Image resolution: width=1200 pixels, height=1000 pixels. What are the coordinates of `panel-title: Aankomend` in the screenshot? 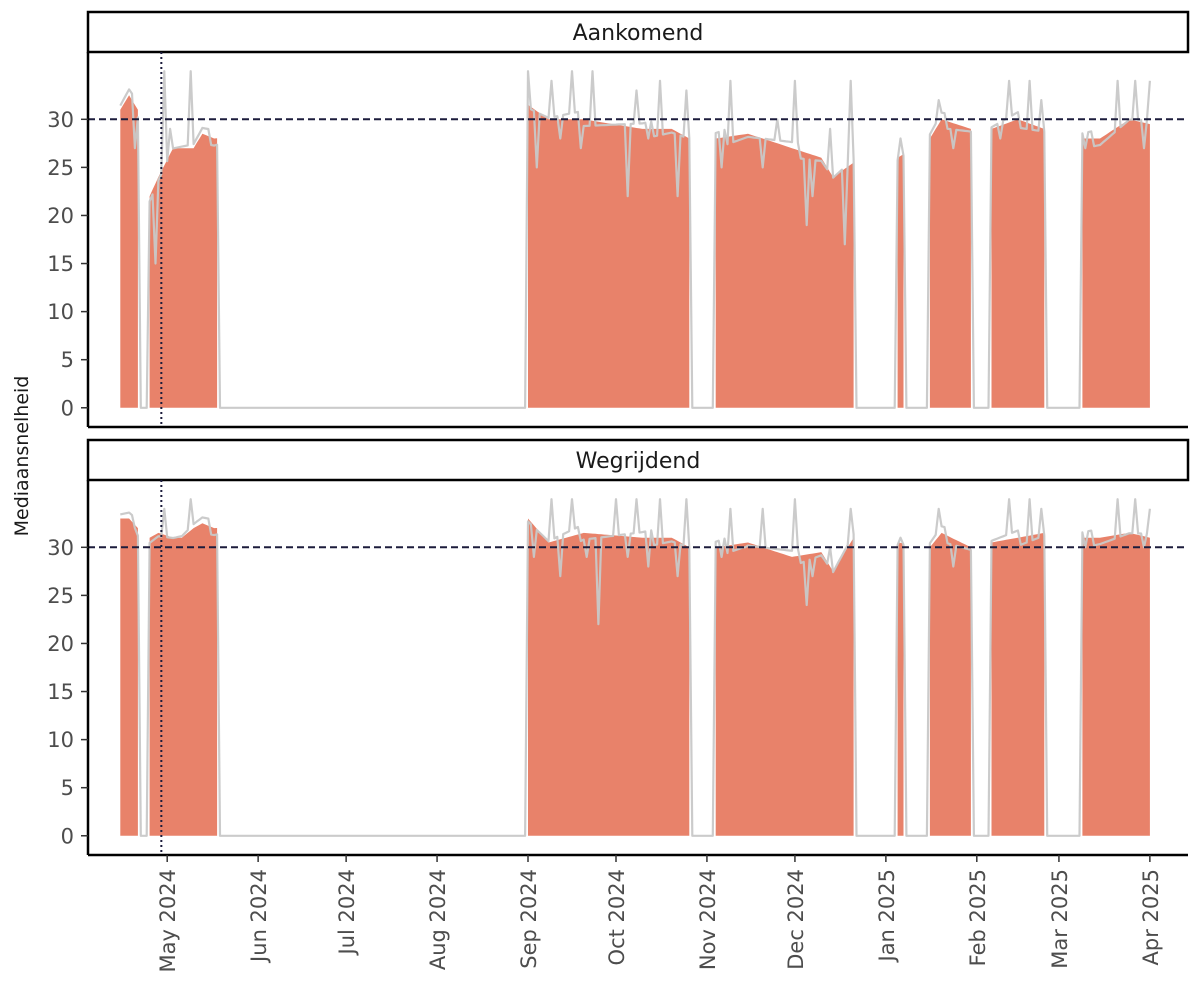 It's located at (638, 33).